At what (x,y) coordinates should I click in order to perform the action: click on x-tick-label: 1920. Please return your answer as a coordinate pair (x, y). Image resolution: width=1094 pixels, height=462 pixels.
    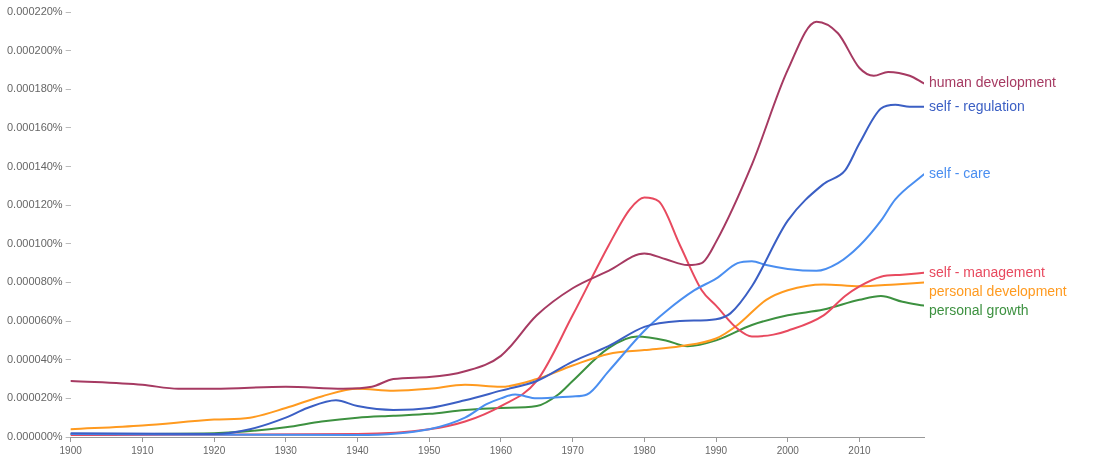
    Looking at the image, I should click on (214, 450).